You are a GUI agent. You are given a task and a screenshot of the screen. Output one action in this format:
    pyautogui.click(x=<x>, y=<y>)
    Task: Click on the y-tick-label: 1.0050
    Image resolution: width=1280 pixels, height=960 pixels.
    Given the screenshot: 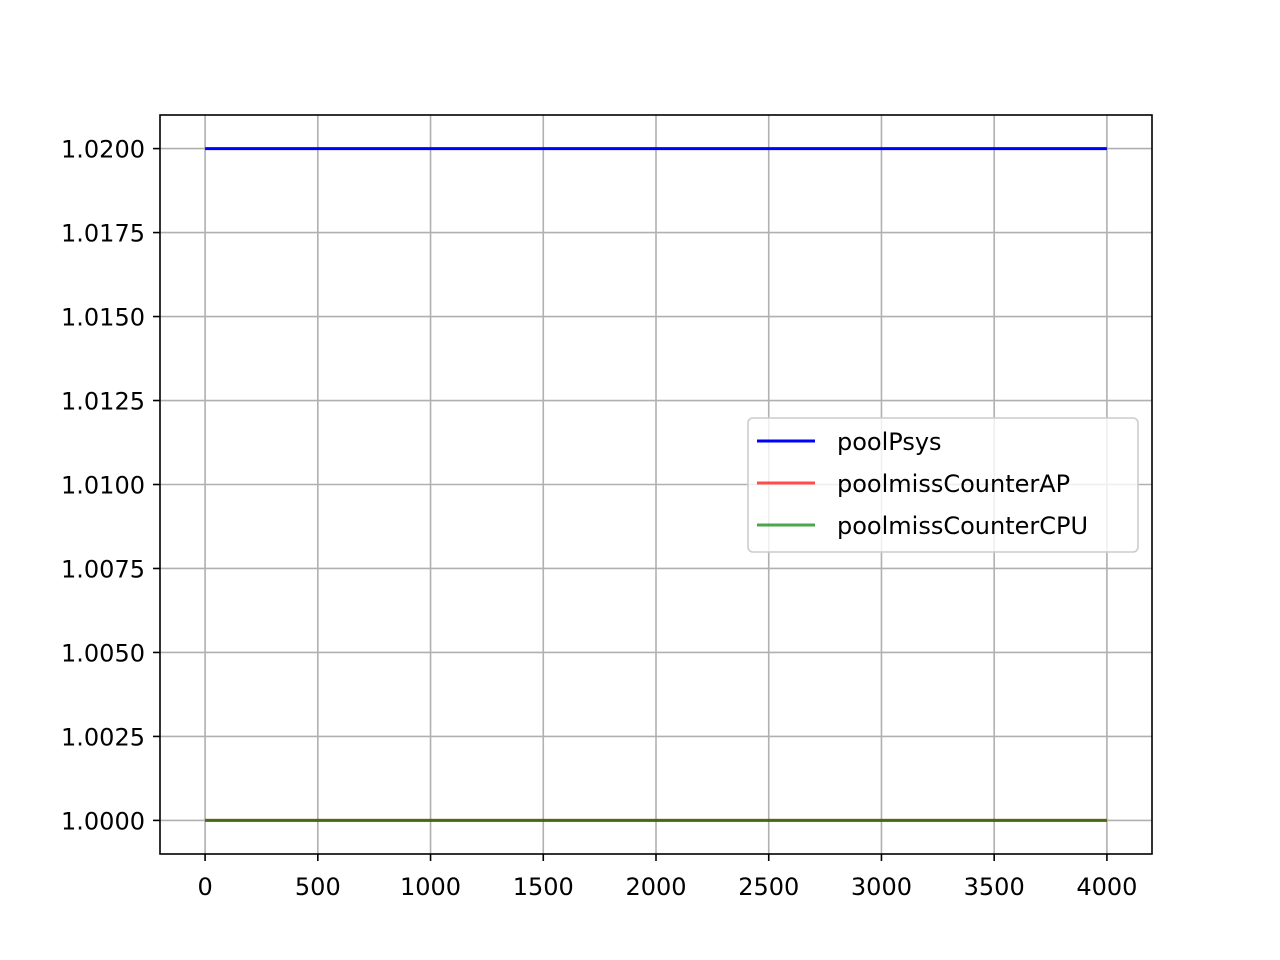 What is the action you would take?
    pyautogui.click(x=103, y=653)
    